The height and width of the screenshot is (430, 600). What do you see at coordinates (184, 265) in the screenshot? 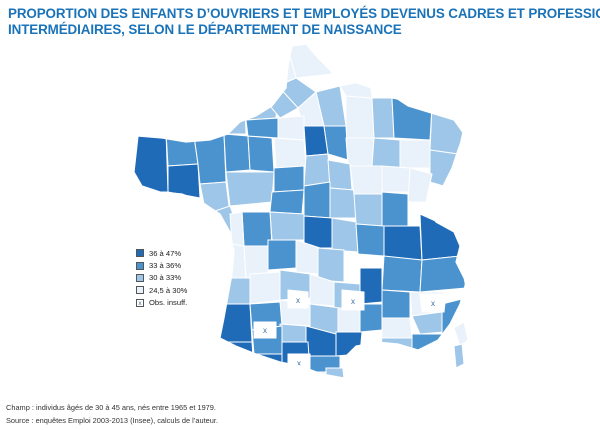
I see `legend-item-c2: 33 à 36%` at bounding box center [184, 265].